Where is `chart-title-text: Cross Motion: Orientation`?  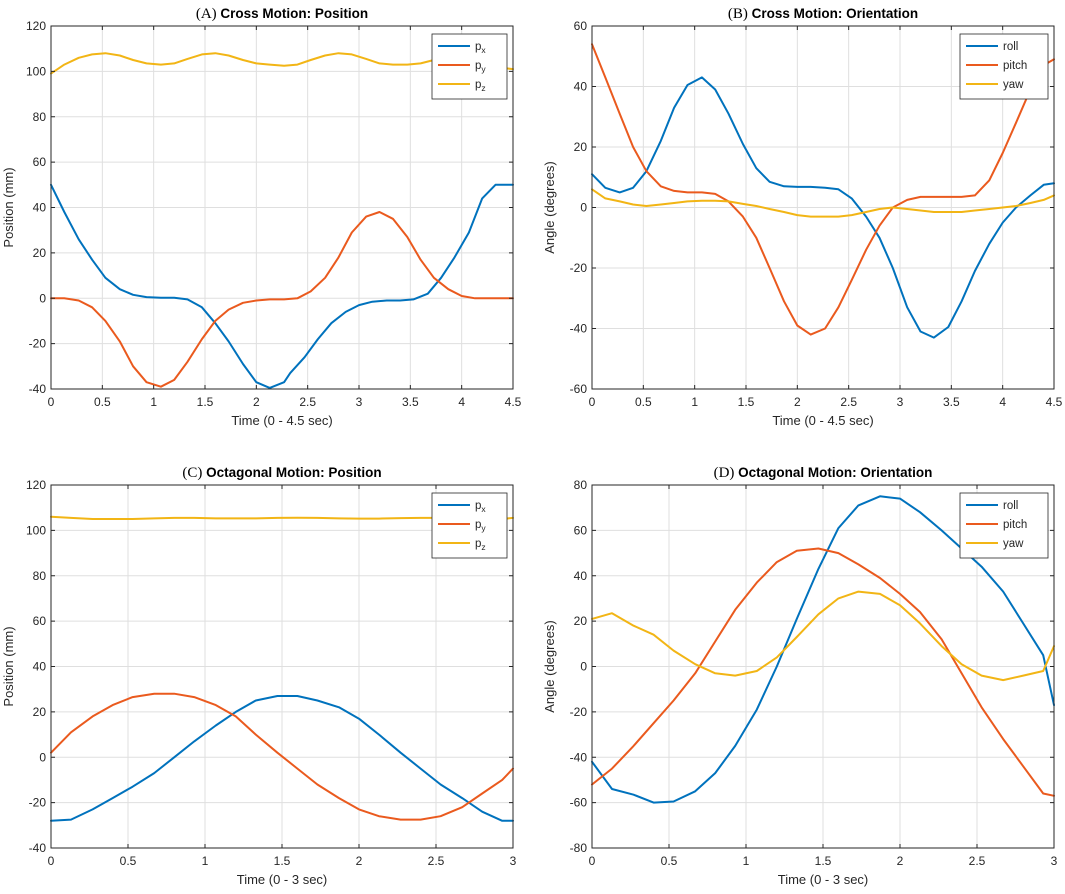
chart-title-text: Cross Motion: Orientation is located at coordinates (835, 13).